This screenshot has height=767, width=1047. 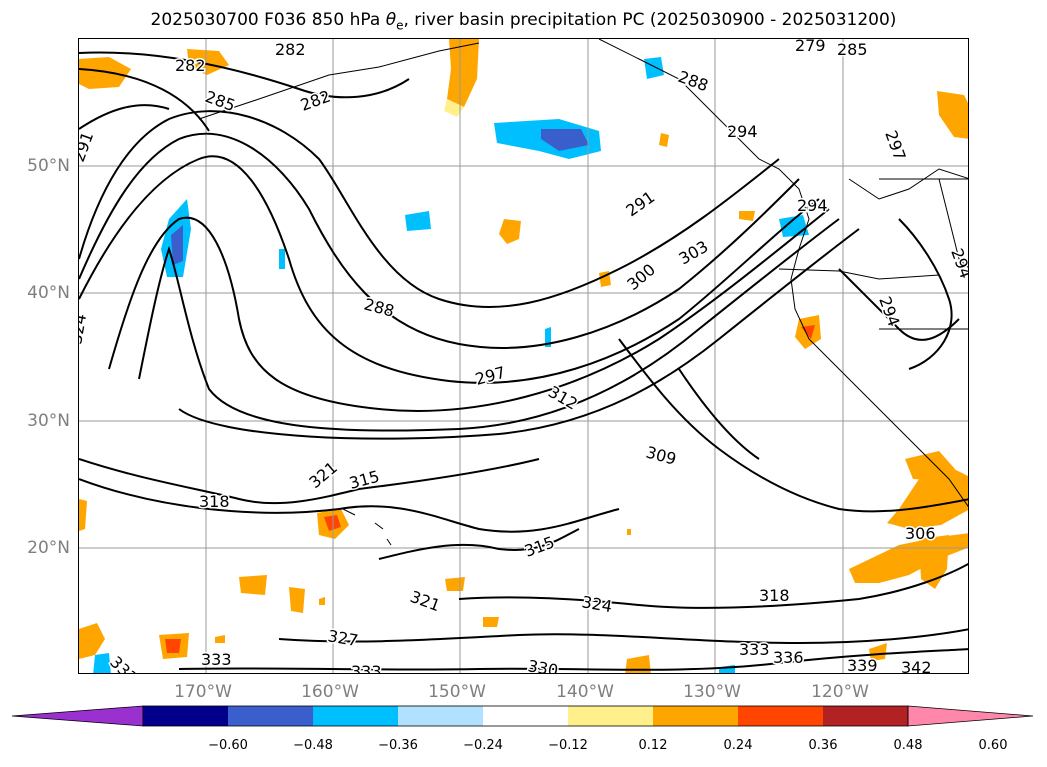 I want to click on lat-label: 50°N, so click(x=48, y=166).